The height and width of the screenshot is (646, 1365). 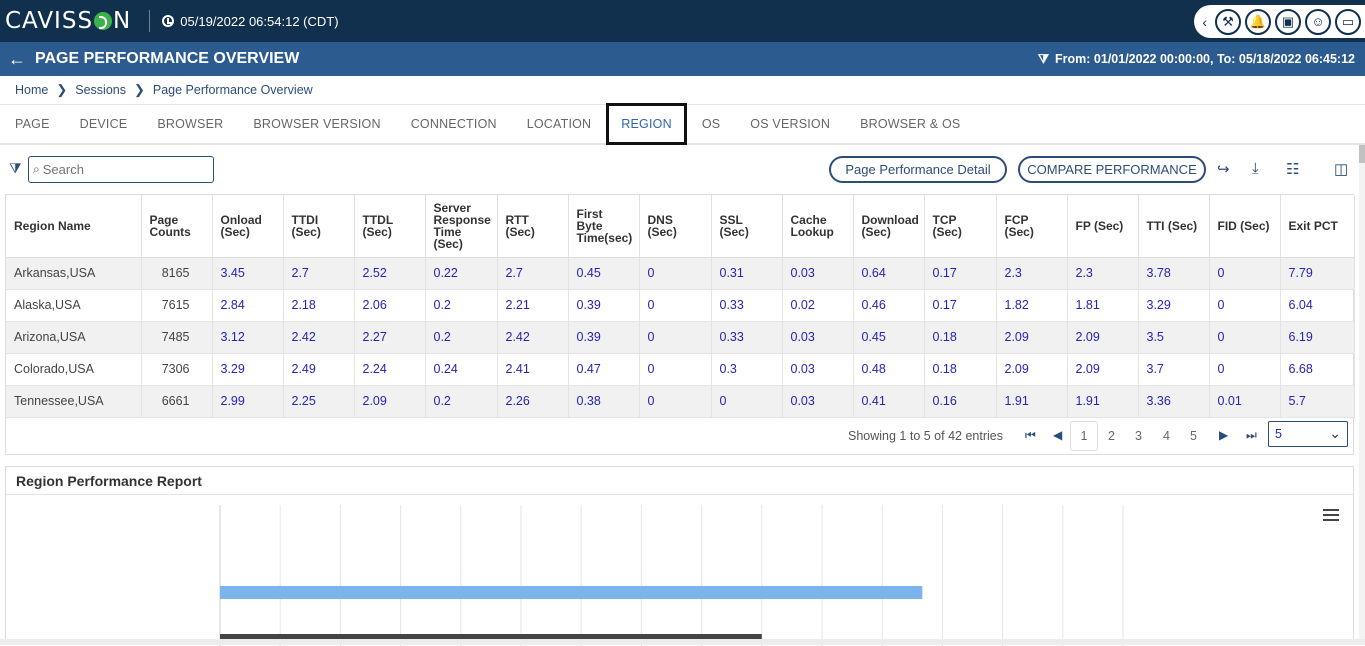 What do you see at coordinates (390, 273) in the screenshot?
I see `table-cell: 2.52` at bounding box center [390, 273].